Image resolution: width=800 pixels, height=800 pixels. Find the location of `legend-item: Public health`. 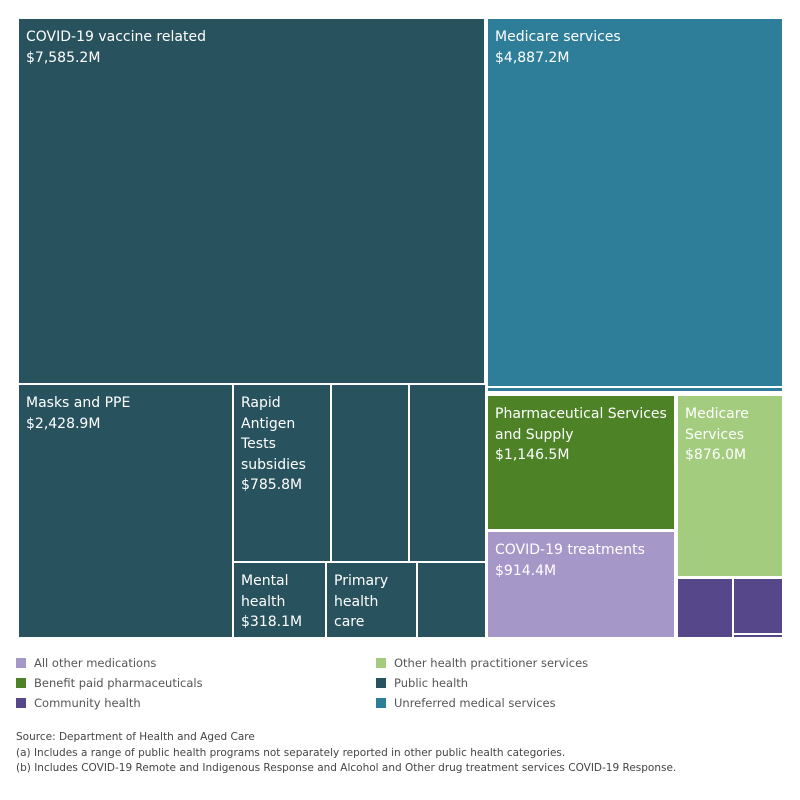

legend-item: Public health is located at coordinates (422, 683).